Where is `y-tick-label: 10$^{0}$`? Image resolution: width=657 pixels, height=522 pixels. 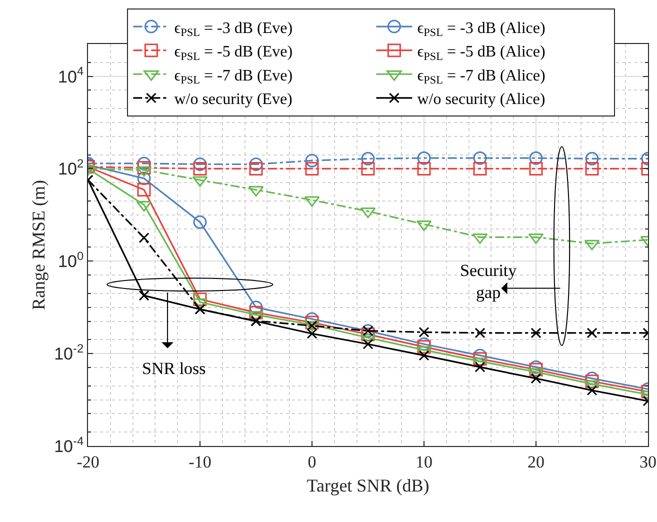 y-tick-label: 10$^{0}$ is located at coordinates (71, 260).